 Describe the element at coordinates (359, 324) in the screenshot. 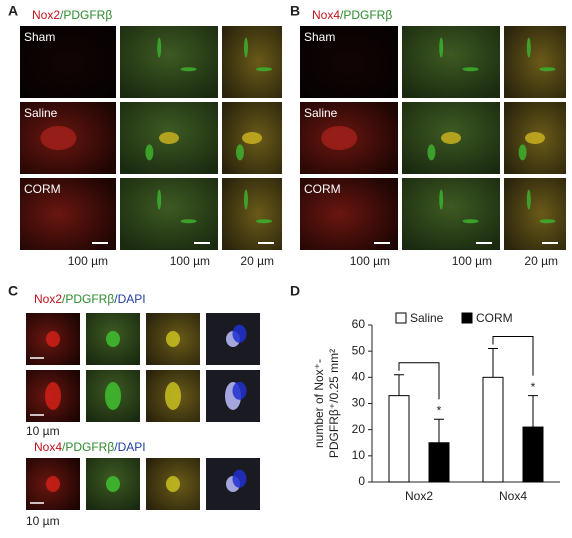

I see `y-tick-label: 60` at that location.